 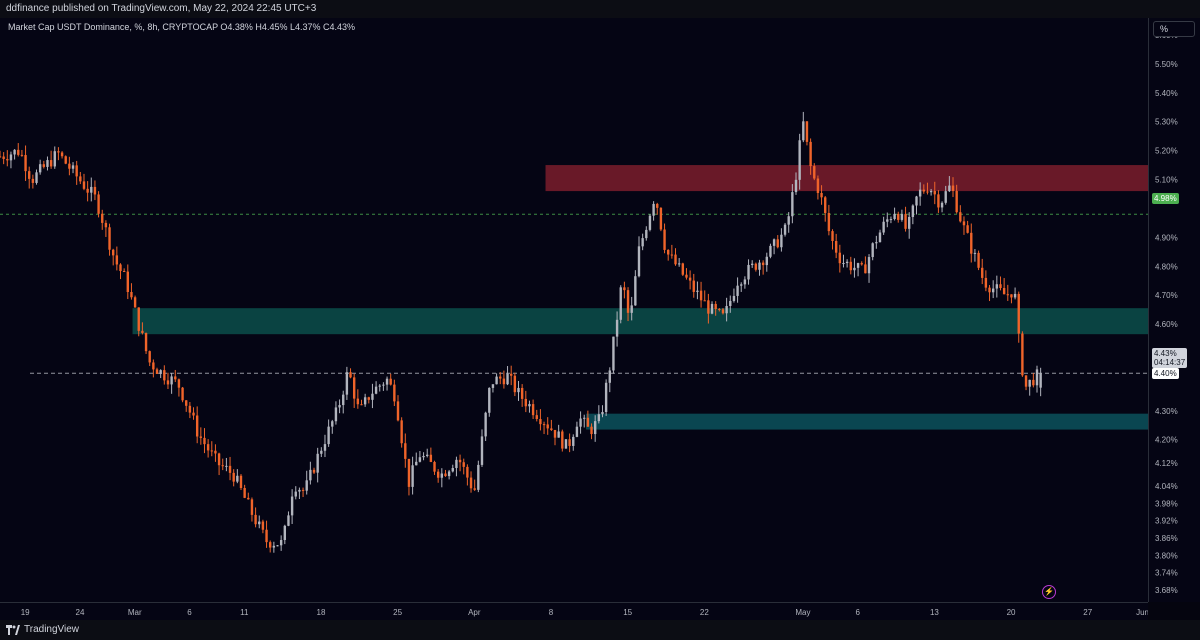 I want to click on price-tick-label: 4.70%, so click(x=1166, y=295).